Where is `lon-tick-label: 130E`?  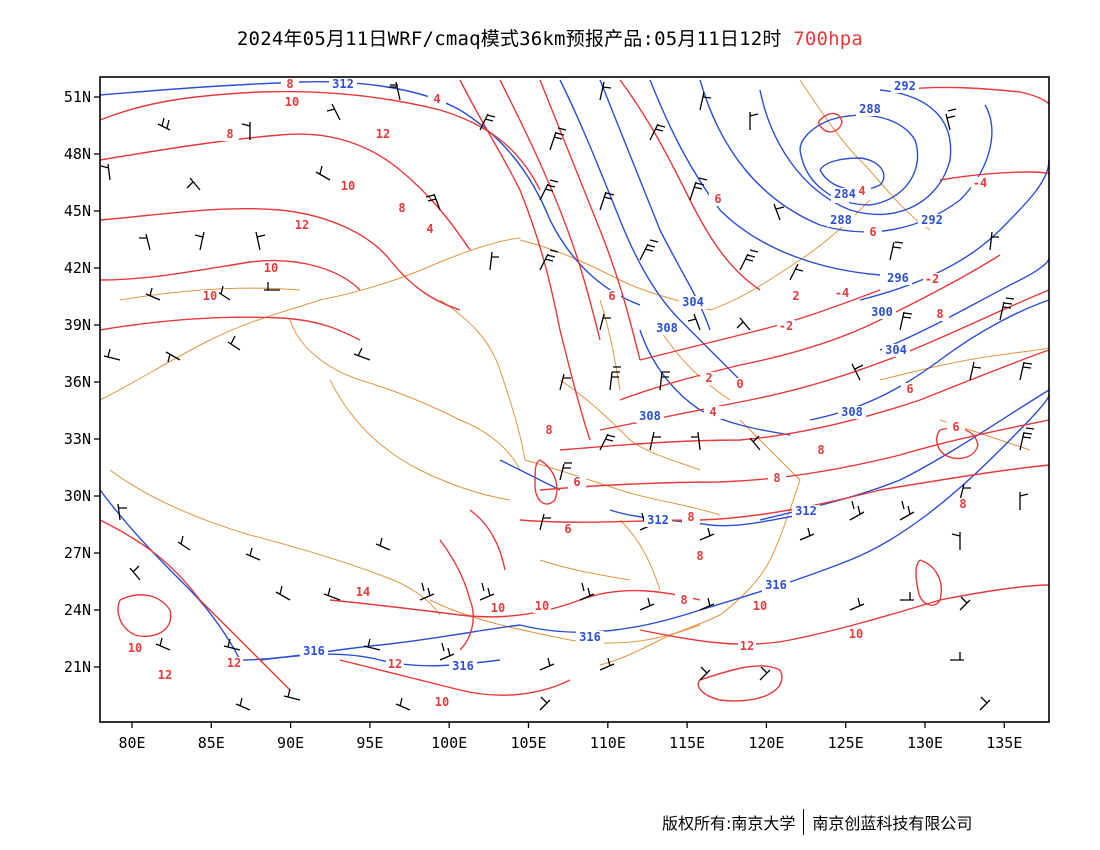
lon-tick-label: 130E is located at coordinates (925, 743).